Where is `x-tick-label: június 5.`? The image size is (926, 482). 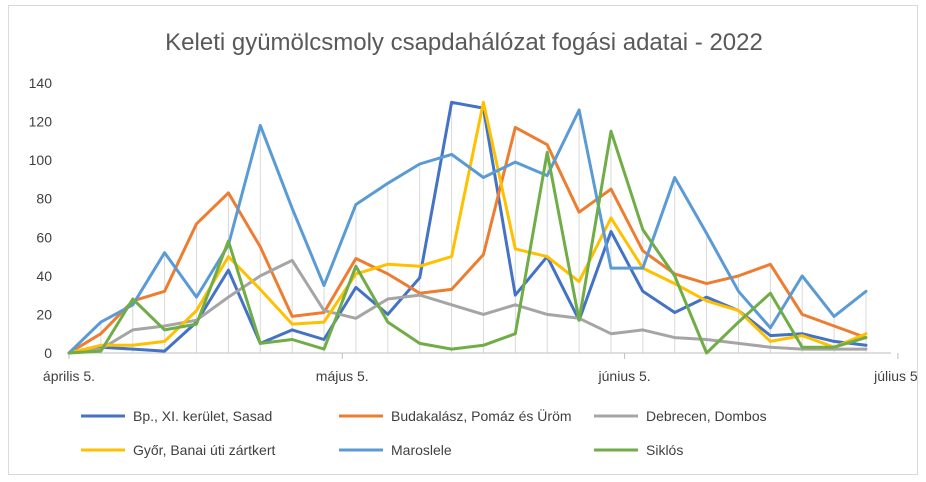 x-tick-label: június 5. is located at coordinates (624, 376).